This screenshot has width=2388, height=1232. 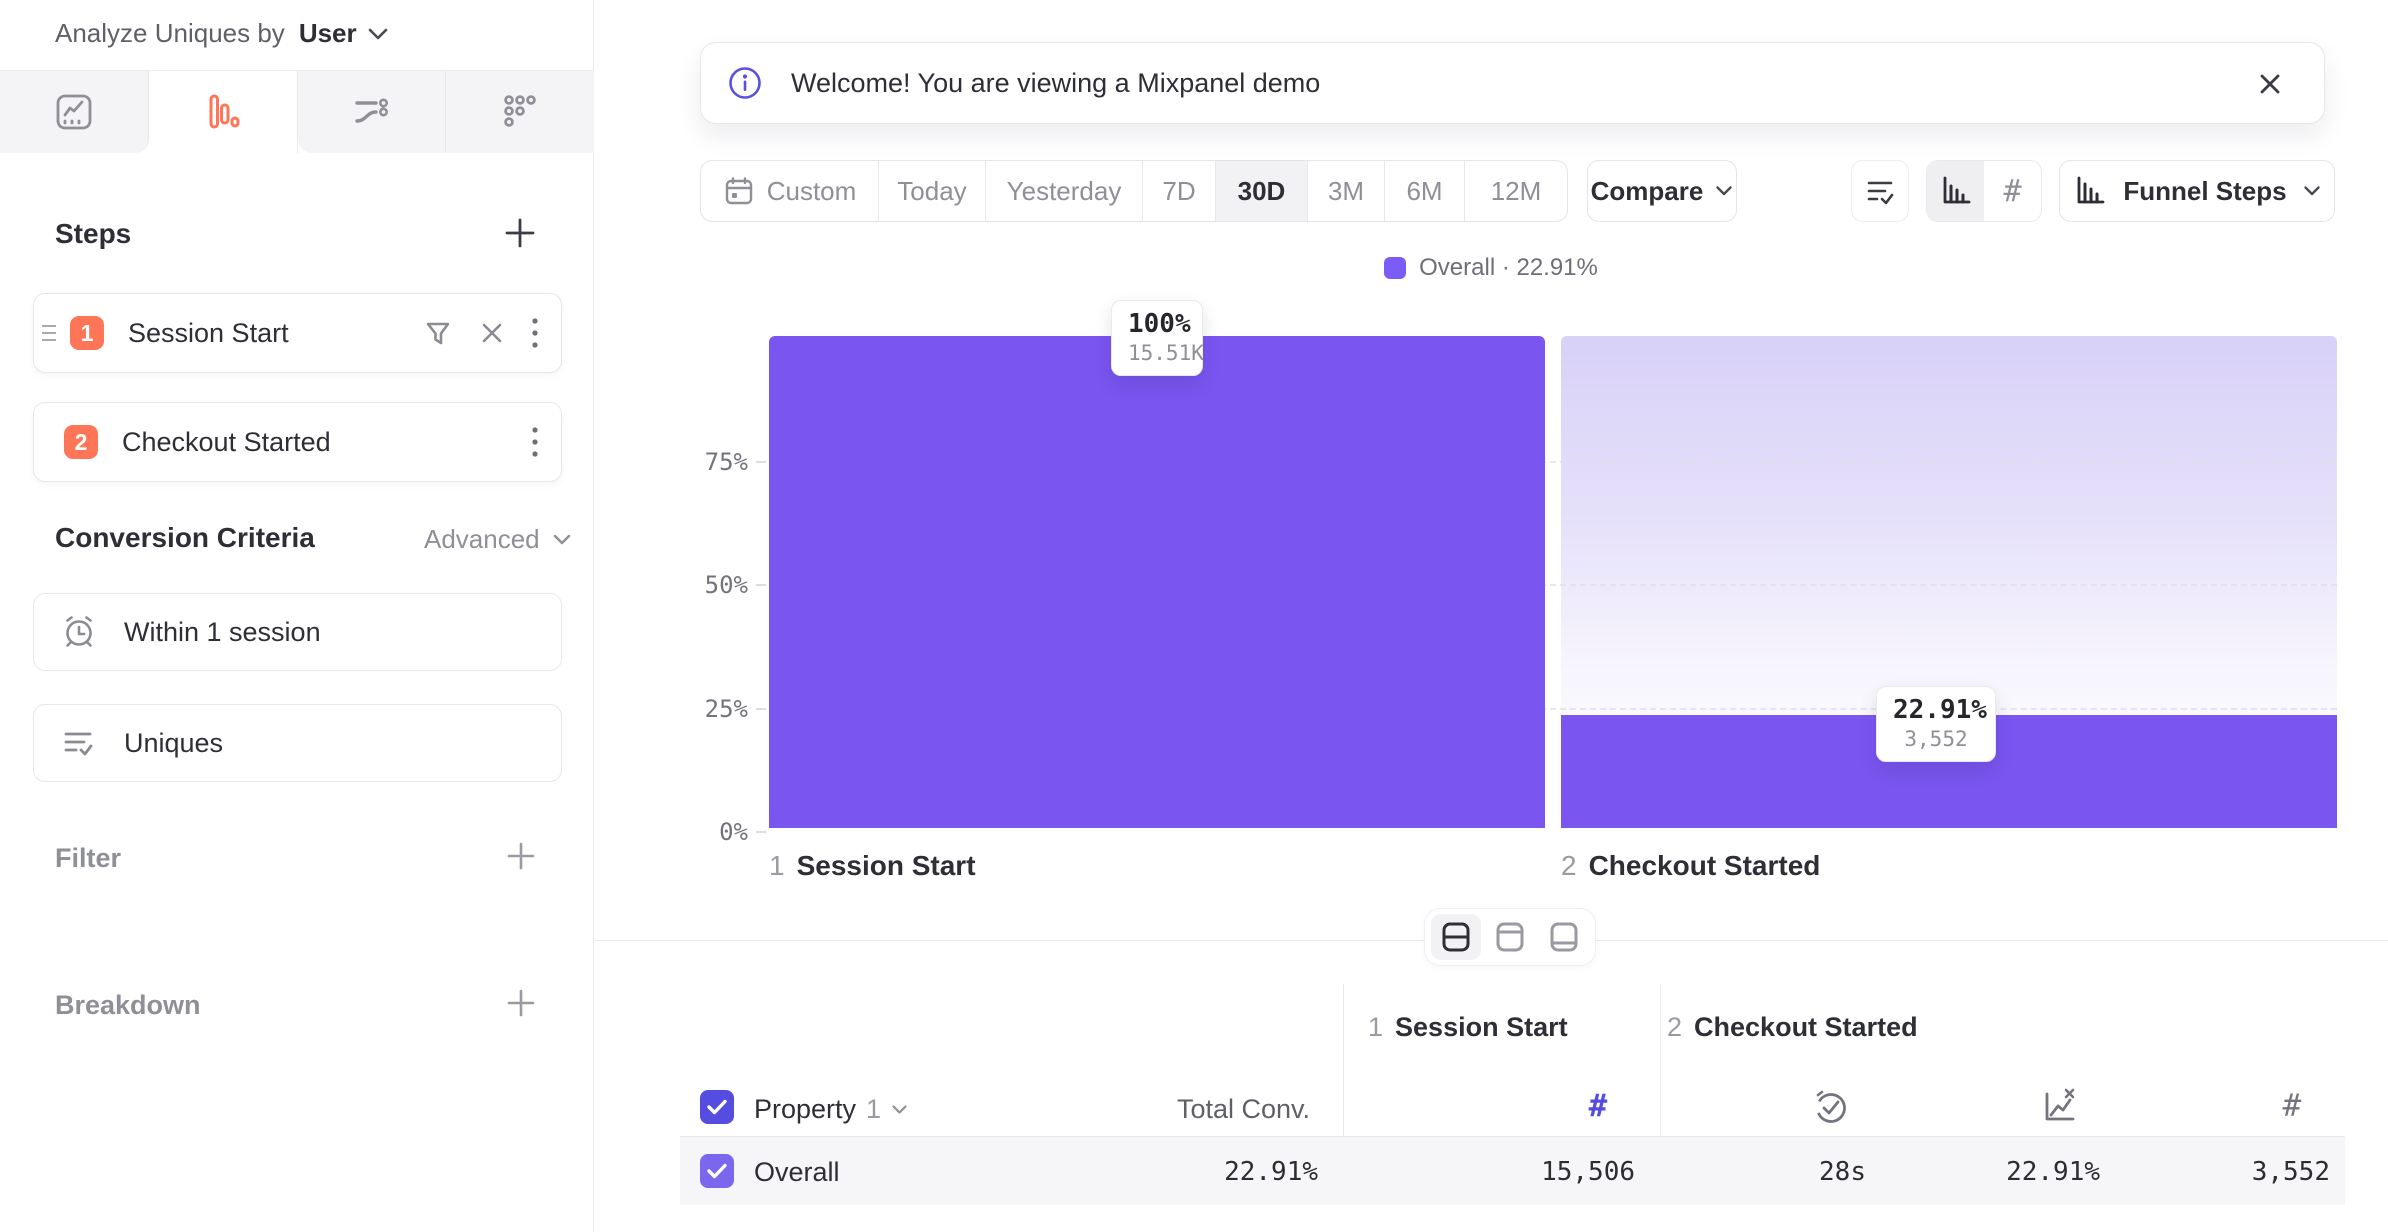 I want to click on info-icon, so click(x=745, y=83).